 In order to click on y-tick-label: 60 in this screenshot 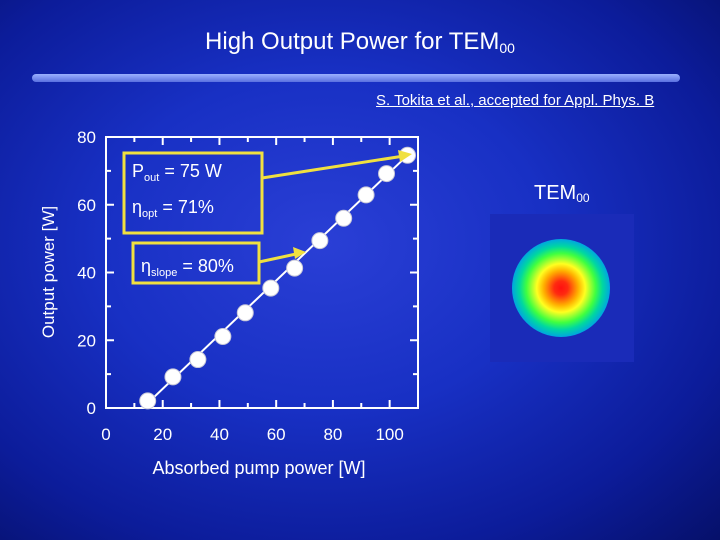, I will do `click(86, 205)`.